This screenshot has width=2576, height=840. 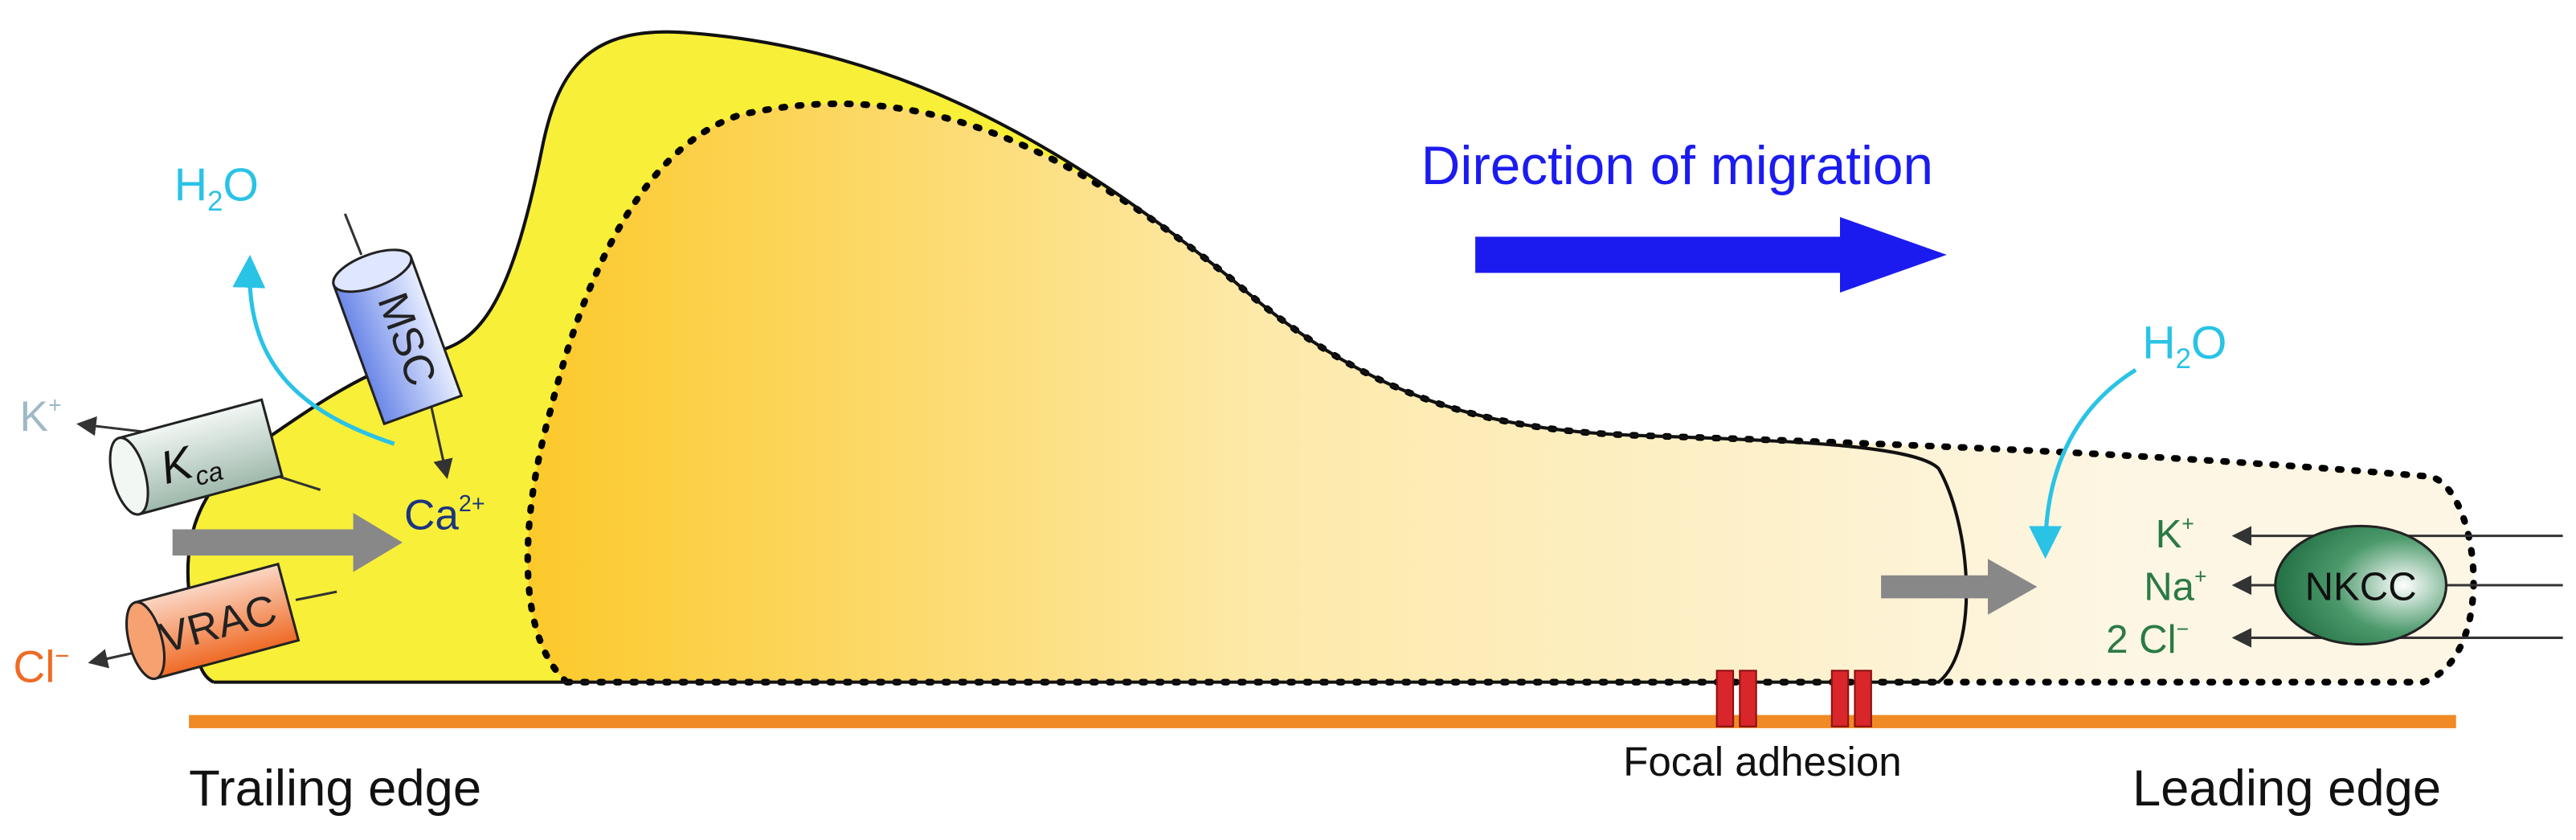 What do you see at coordinates (196, 457) in the screenshot?
I see `kca-channel` at bounding box center [196, 457].